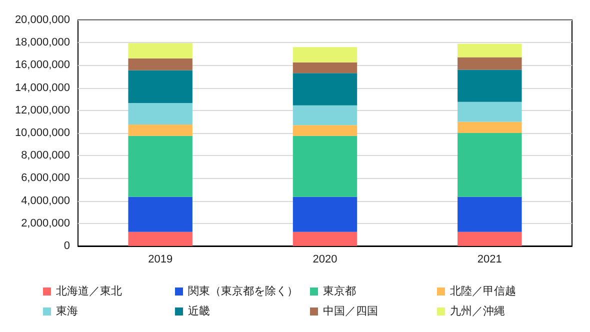 This screenshot has width=590, height=332. What do you see at coordinates (67, 246) in the screenshot?
I see `y-tick-label: 0` at bounding box center [67, 246].